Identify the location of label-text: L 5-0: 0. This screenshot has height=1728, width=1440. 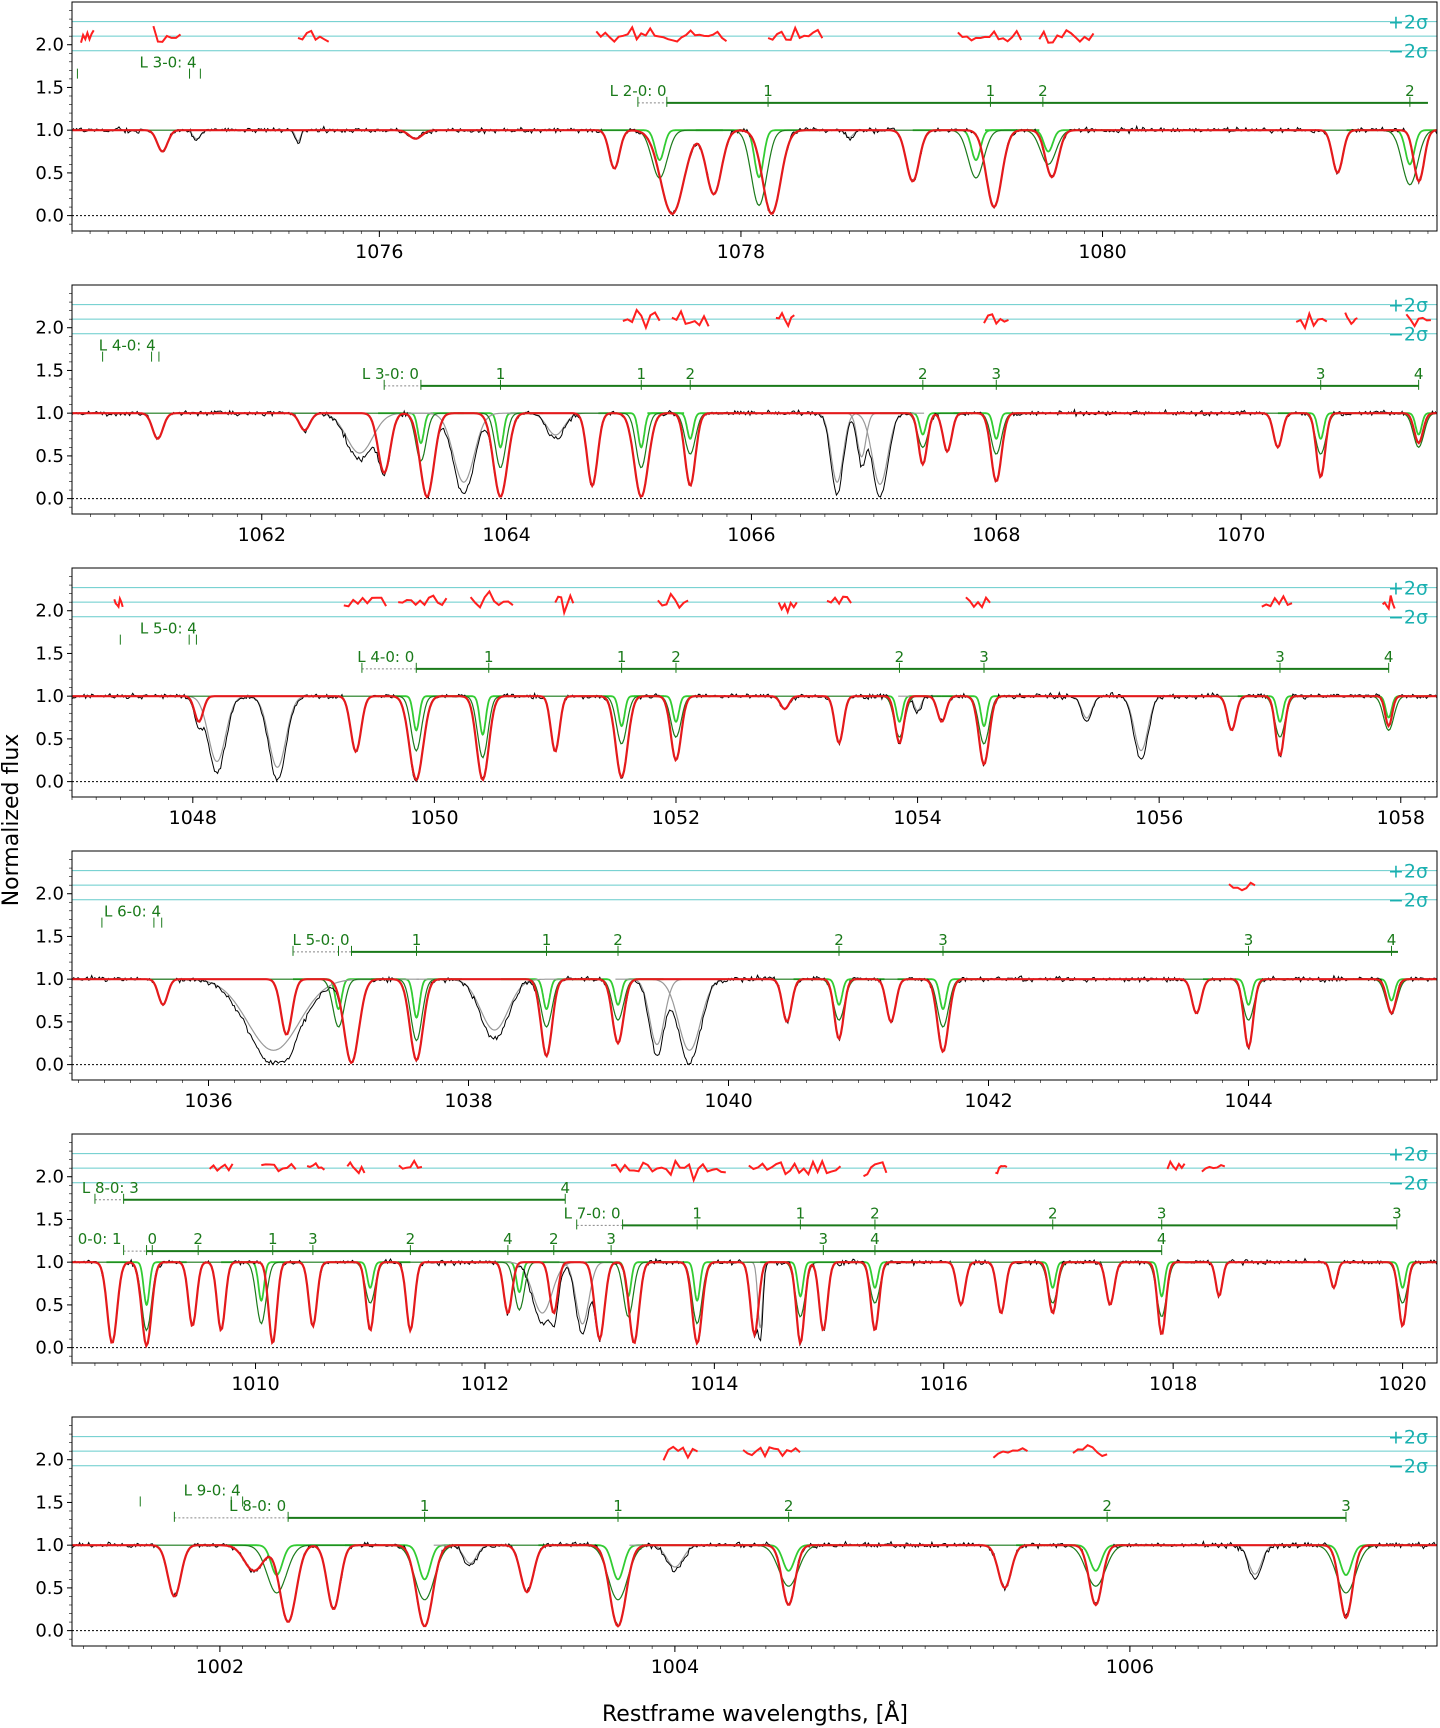
(321, 940).